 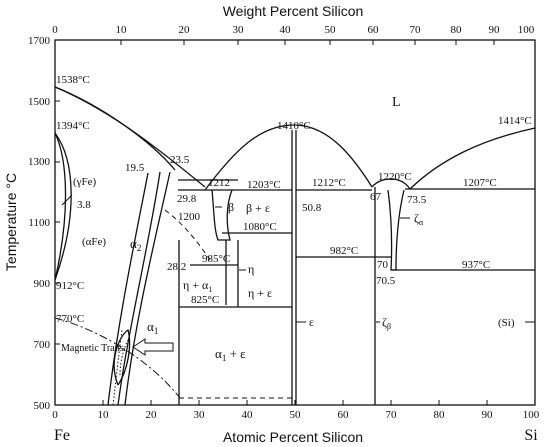 I want to click on bottom-tick-marks, so click(x=295, y=402).